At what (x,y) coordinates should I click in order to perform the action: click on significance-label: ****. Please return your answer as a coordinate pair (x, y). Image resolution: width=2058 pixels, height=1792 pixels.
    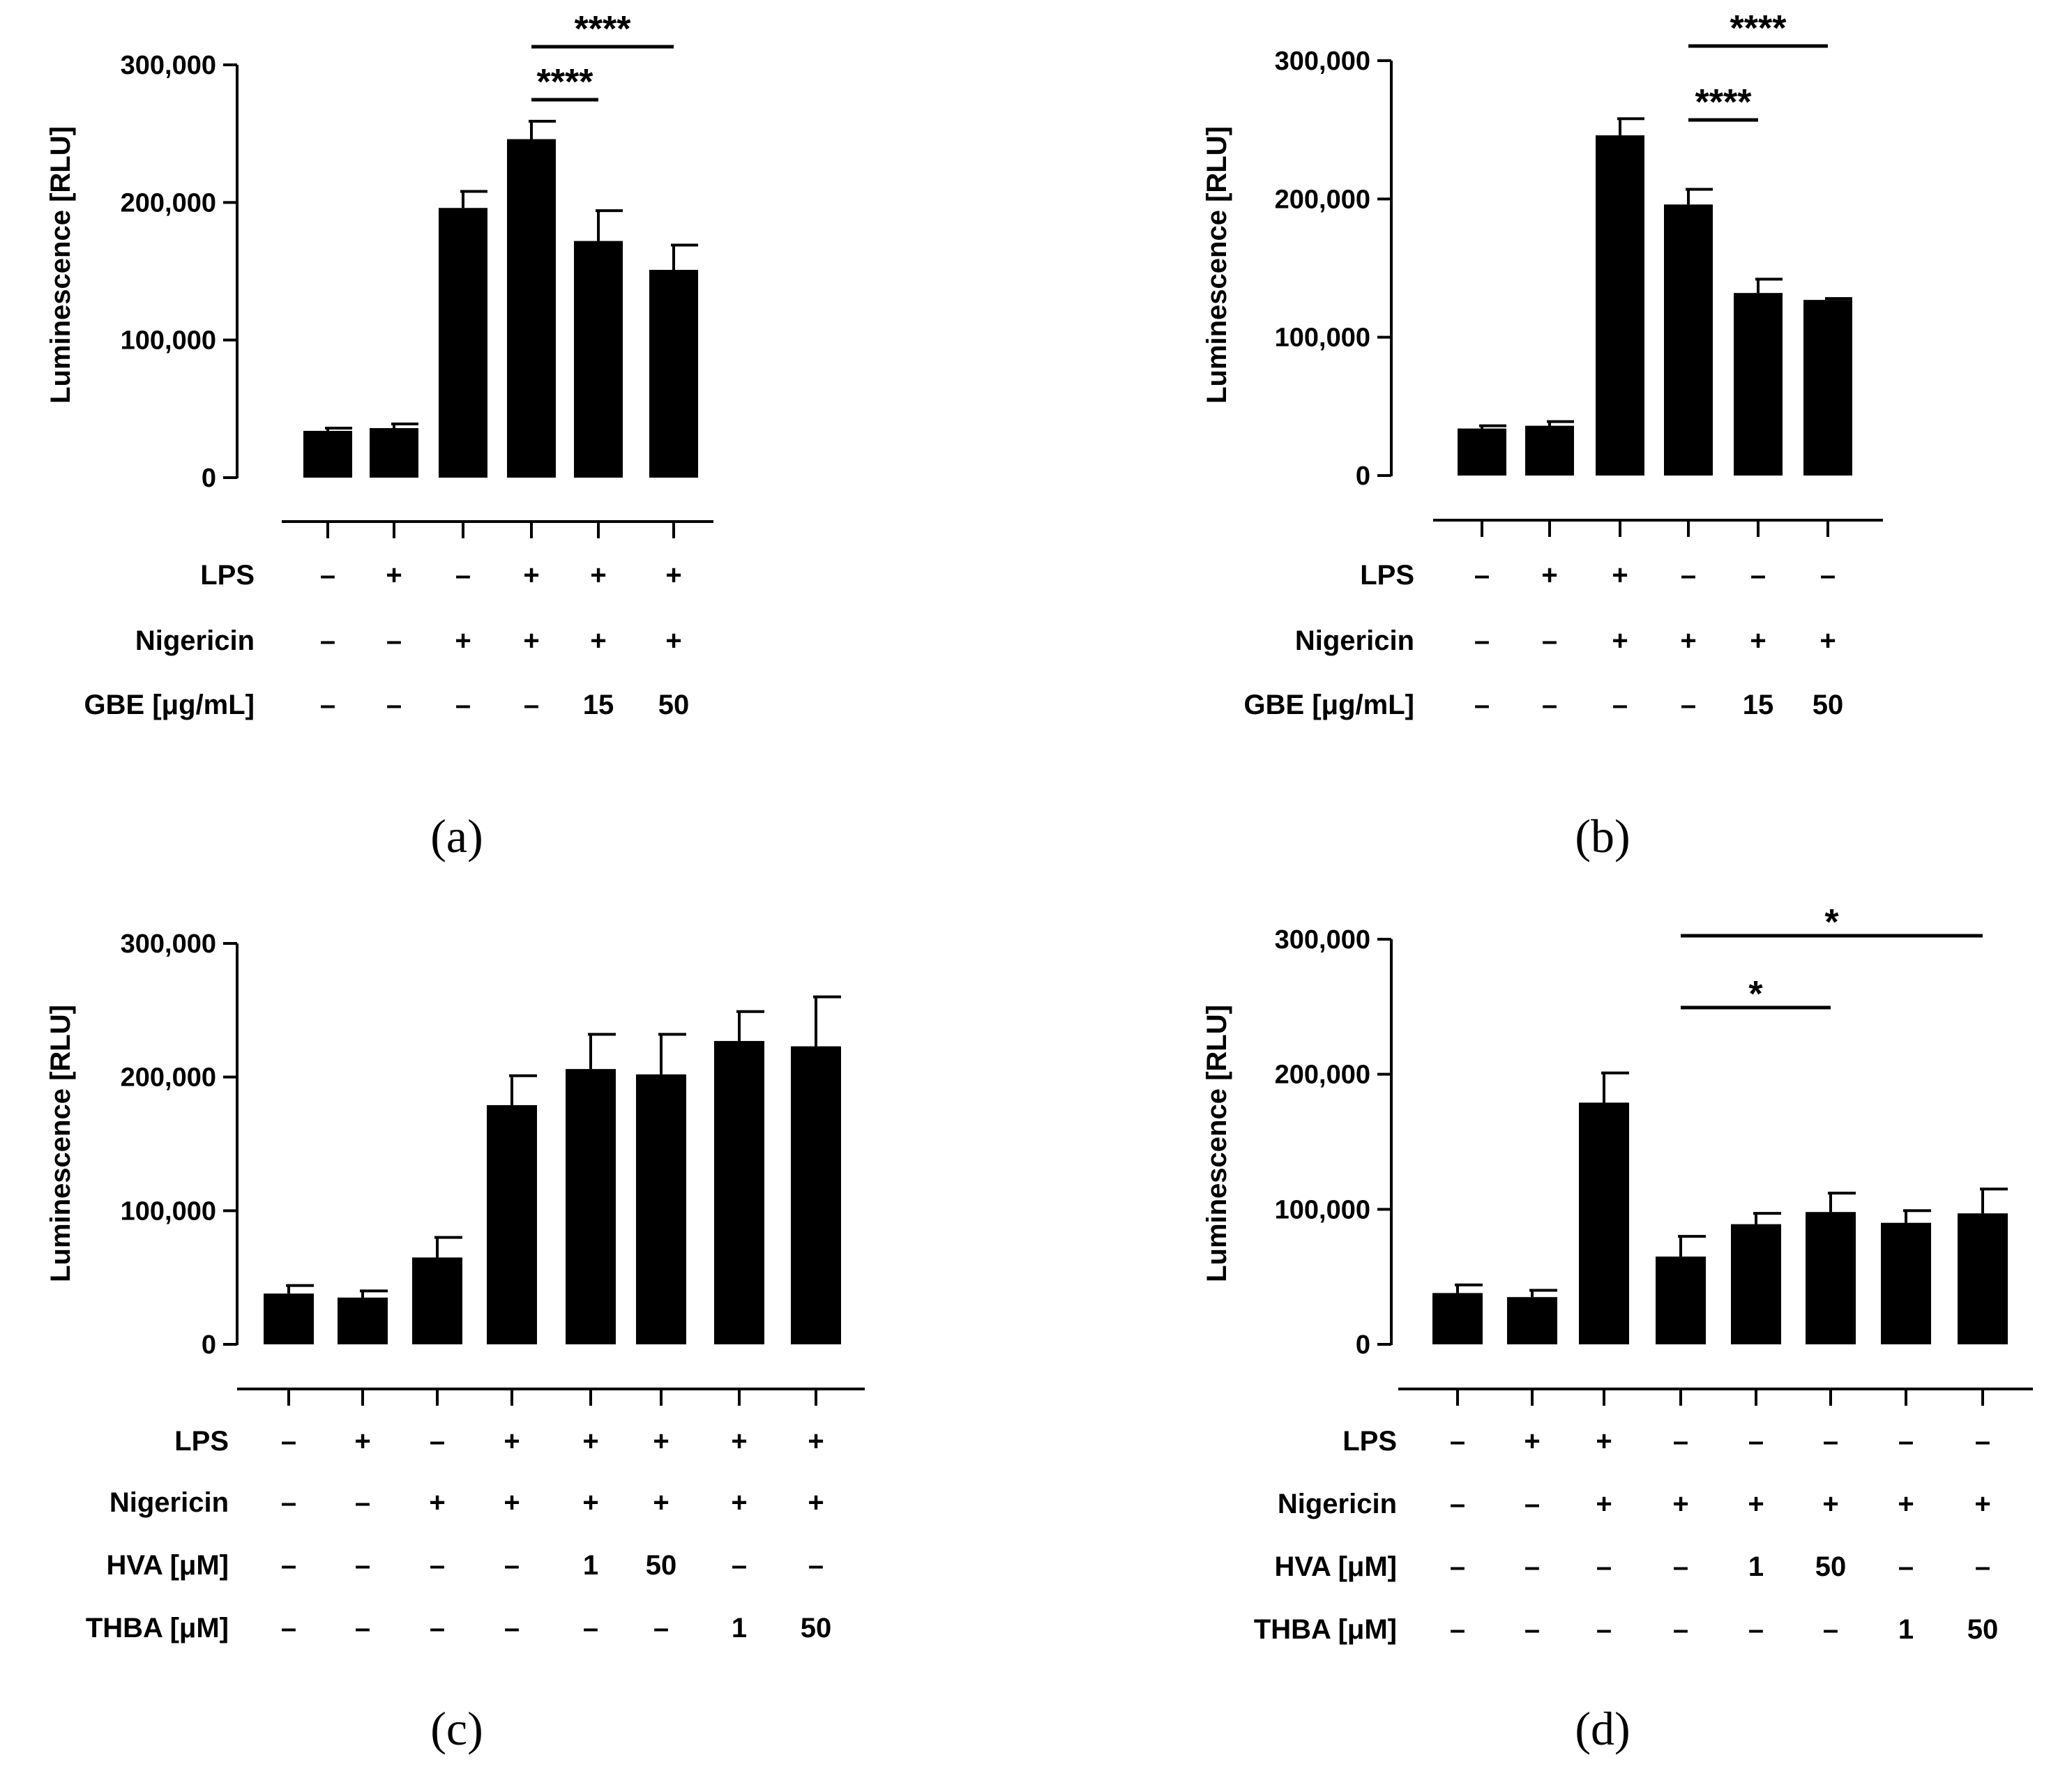
    Looking at the image, I should click on (1758, 28).